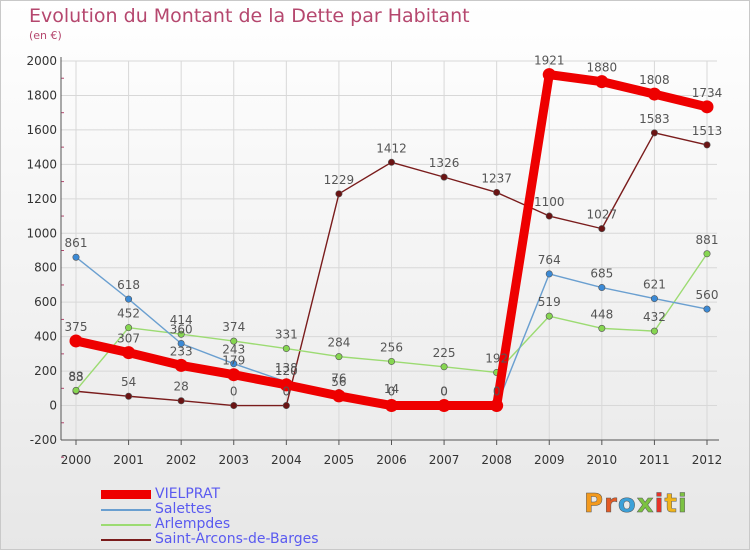 Image resolution: width=750 pixels, height=551 pixels. What do you see at coordinates (549, 260) in the screenshot?
I see `data-label: 764` at bounding box center [549, 260].